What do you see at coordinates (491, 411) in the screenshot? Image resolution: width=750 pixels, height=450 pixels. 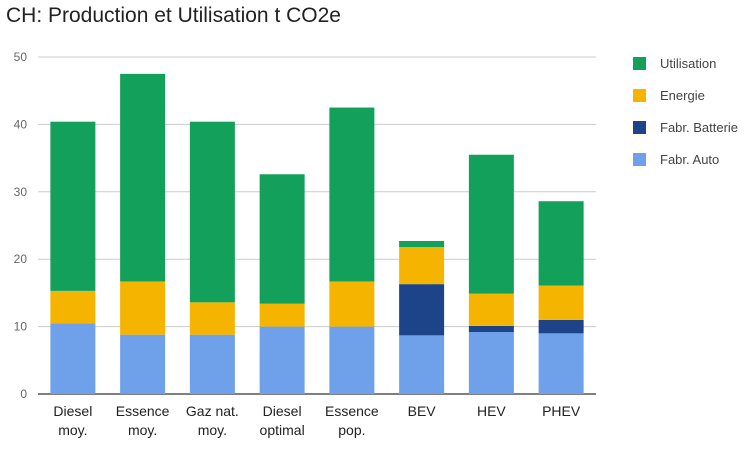 I see `x-tick-label: HEV` at bounding box center [491, 411].